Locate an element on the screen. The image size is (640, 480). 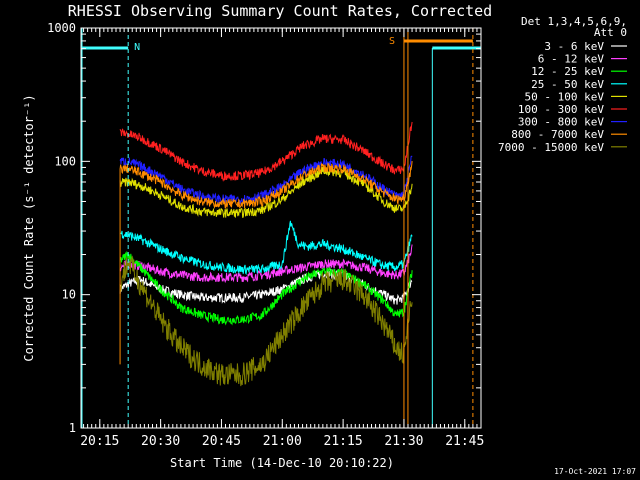
saa-annotation: S is located at coordinates (392, 41).